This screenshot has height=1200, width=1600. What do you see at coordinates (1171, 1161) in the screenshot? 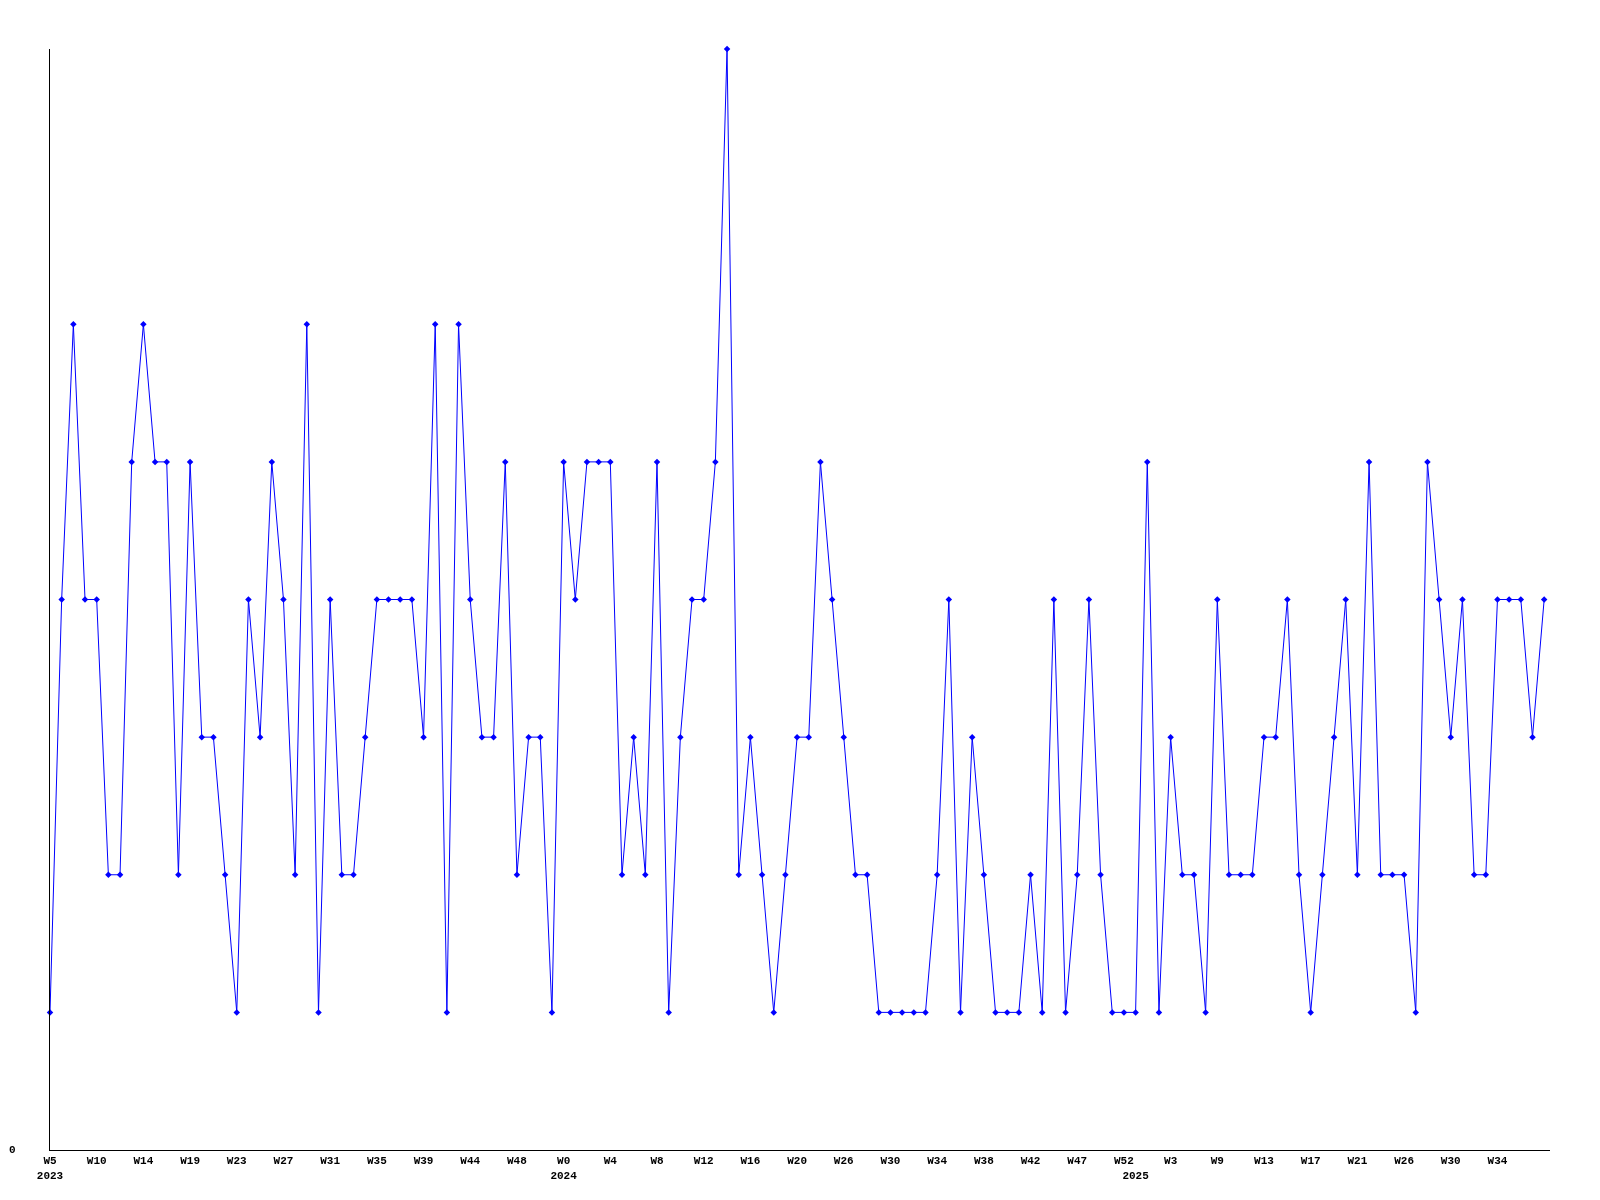
I see `x-tick-label: W3` at bounding box center [1171, 1161].